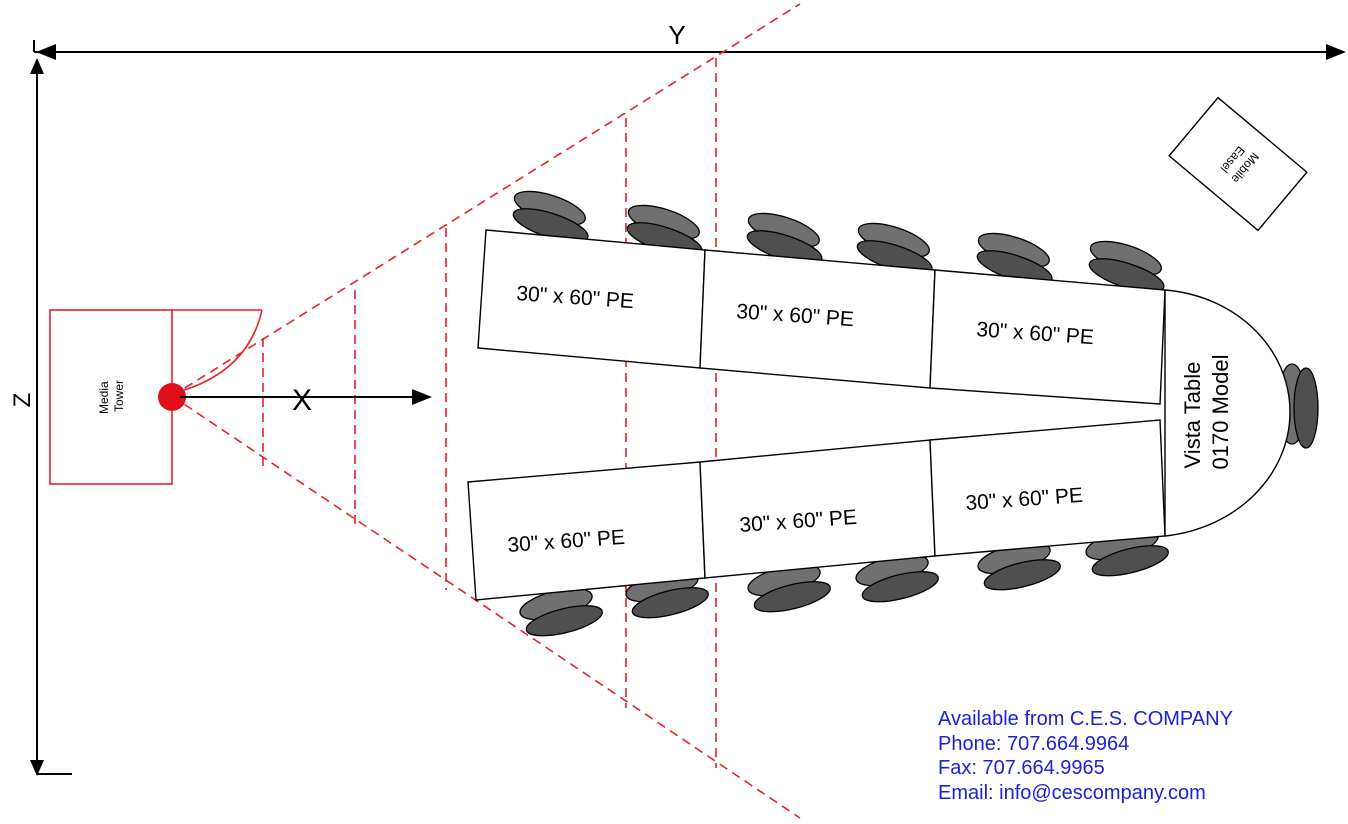 This screenshot has width=1348, height=824. I want to click on z-axis-label: Z, so click(22, 400).